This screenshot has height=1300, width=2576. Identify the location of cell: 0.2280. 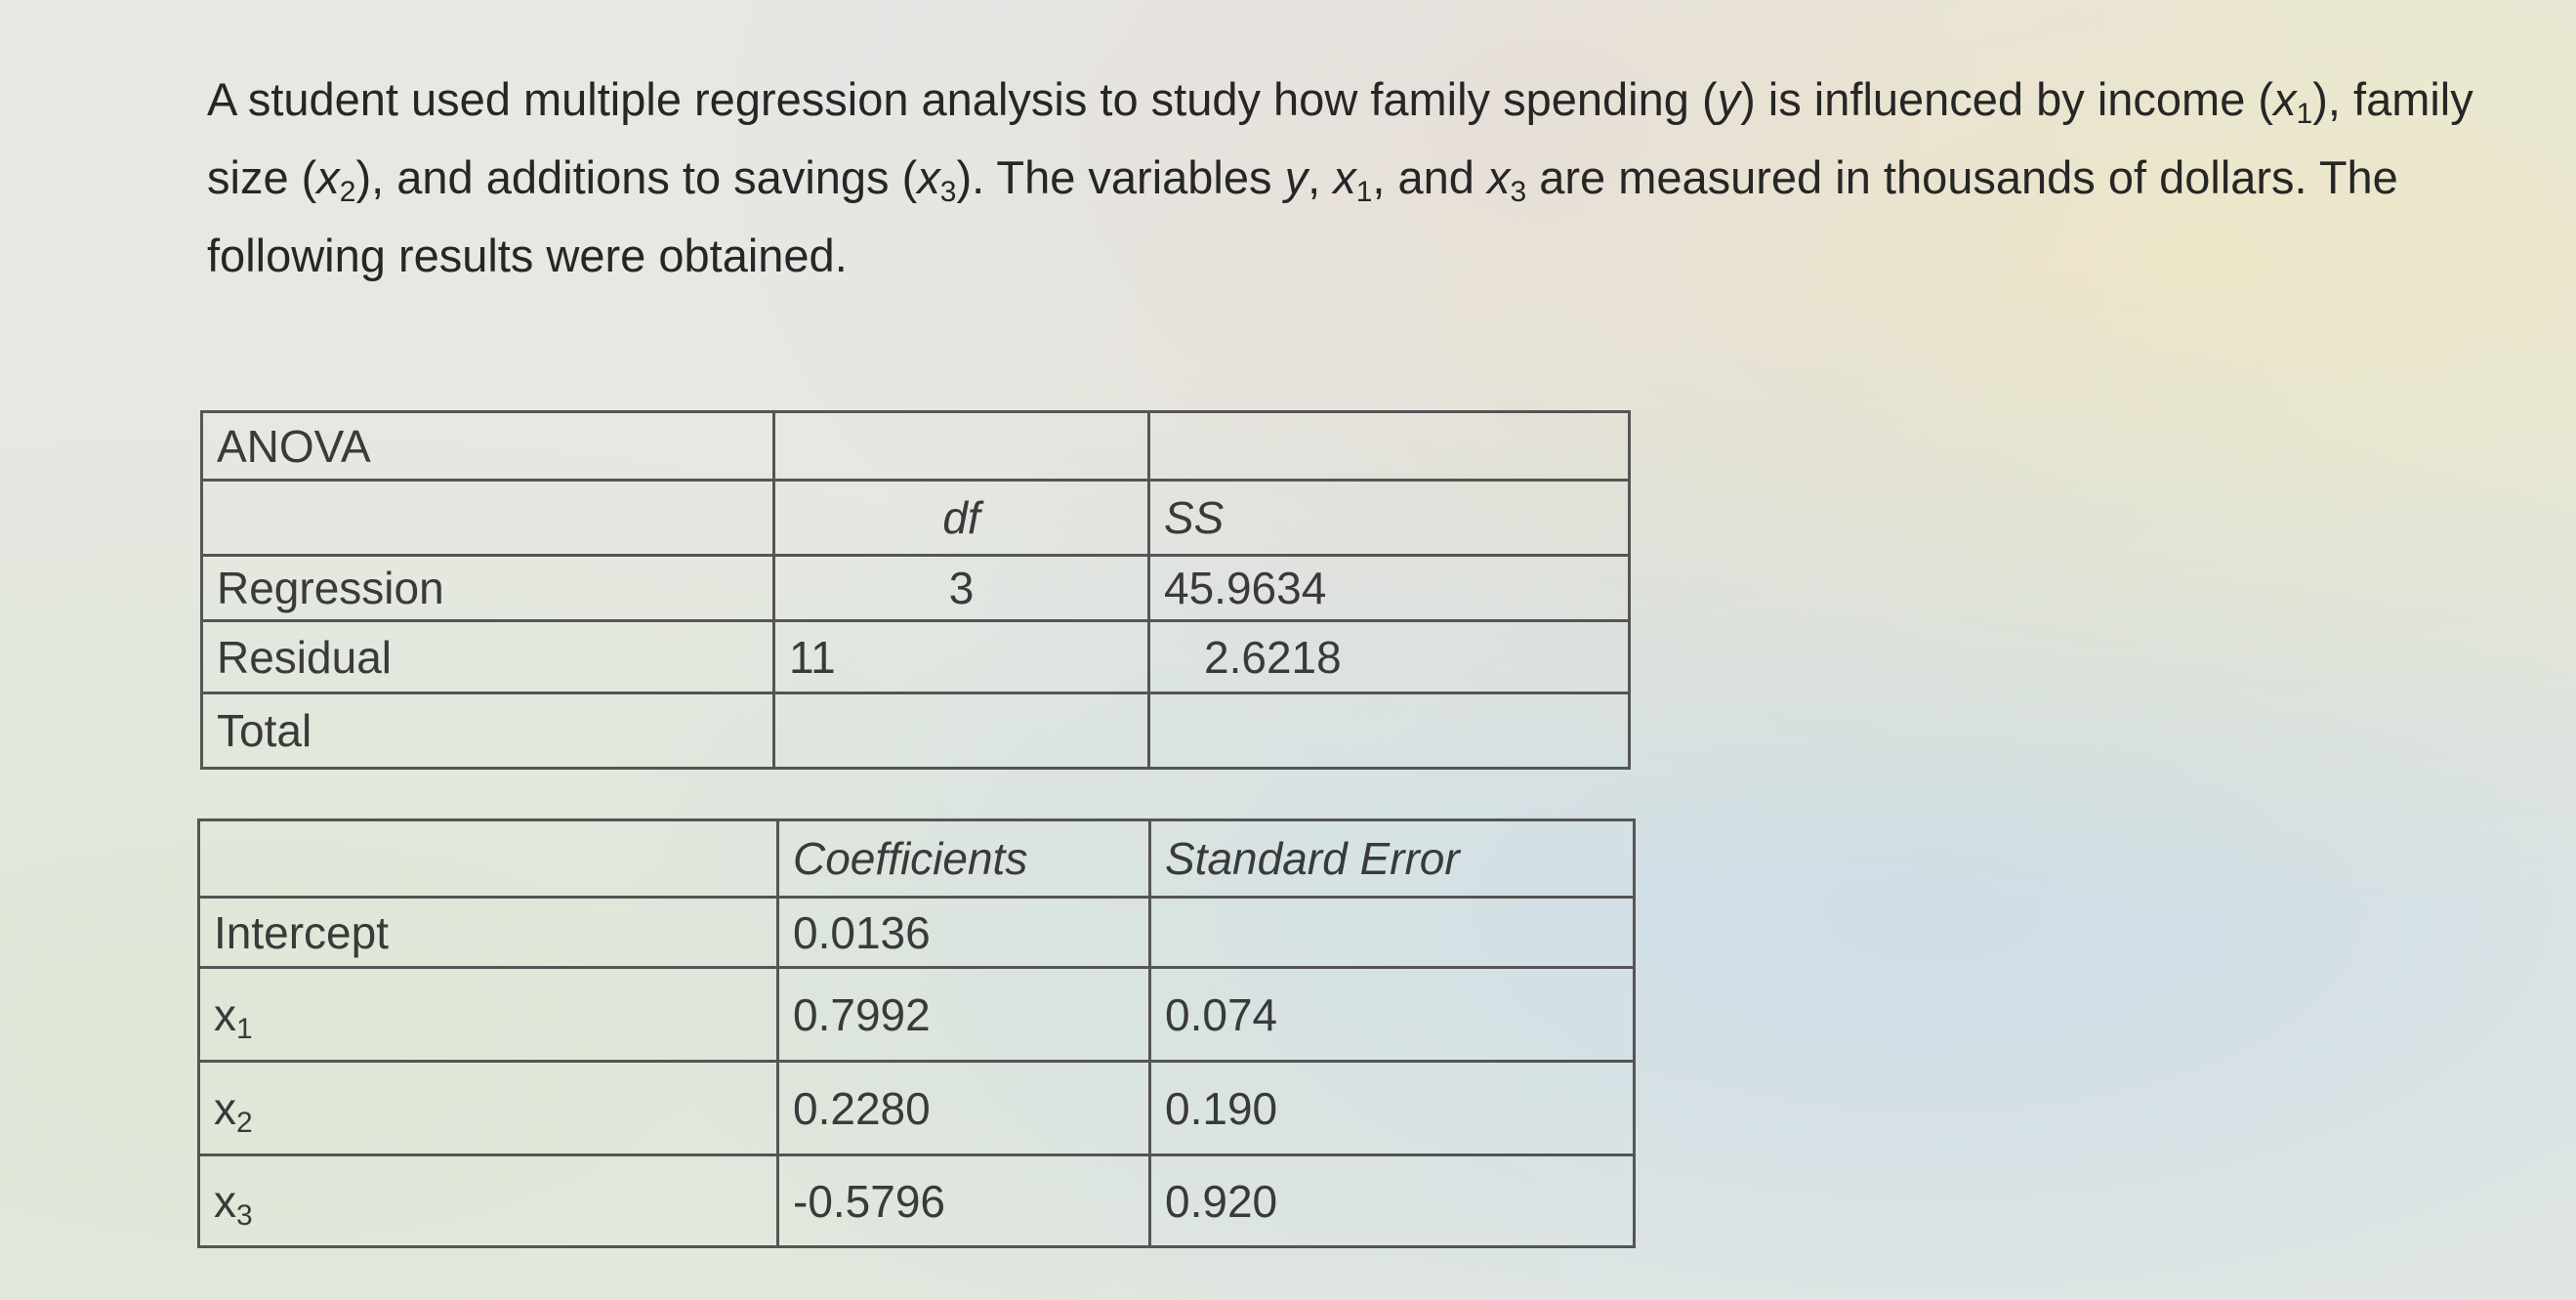
(963, 1108).